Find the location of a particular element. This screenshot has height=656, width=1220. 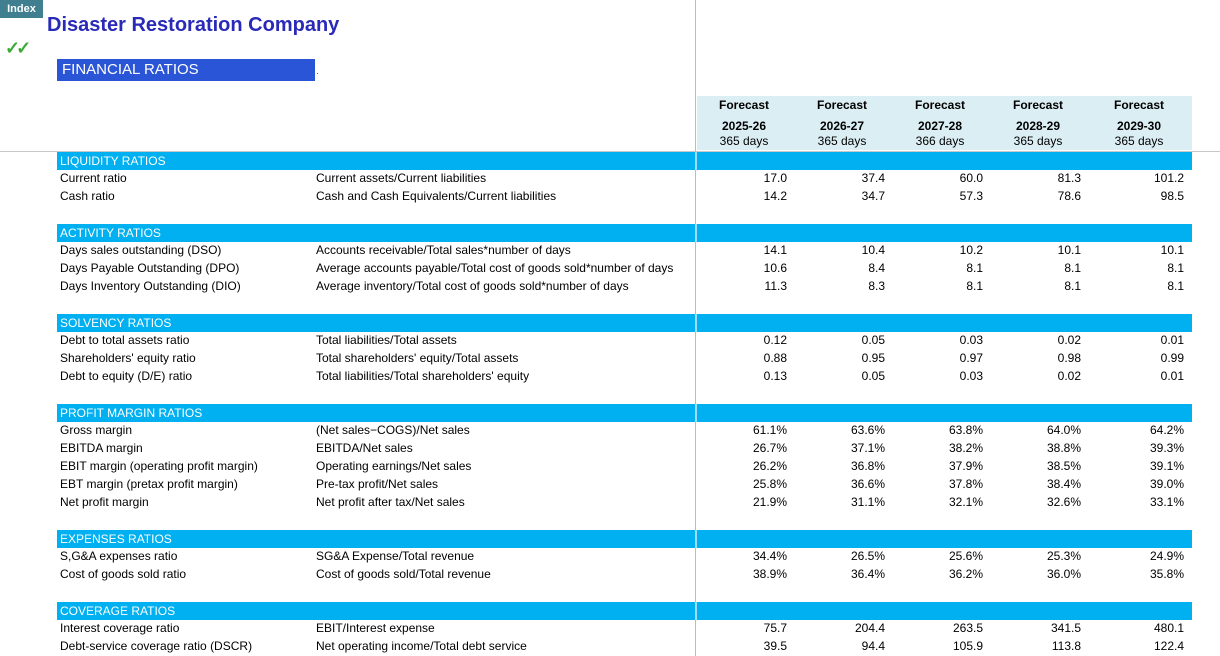

column-header-year: 2026-27 is located at coordinates (842, 126).